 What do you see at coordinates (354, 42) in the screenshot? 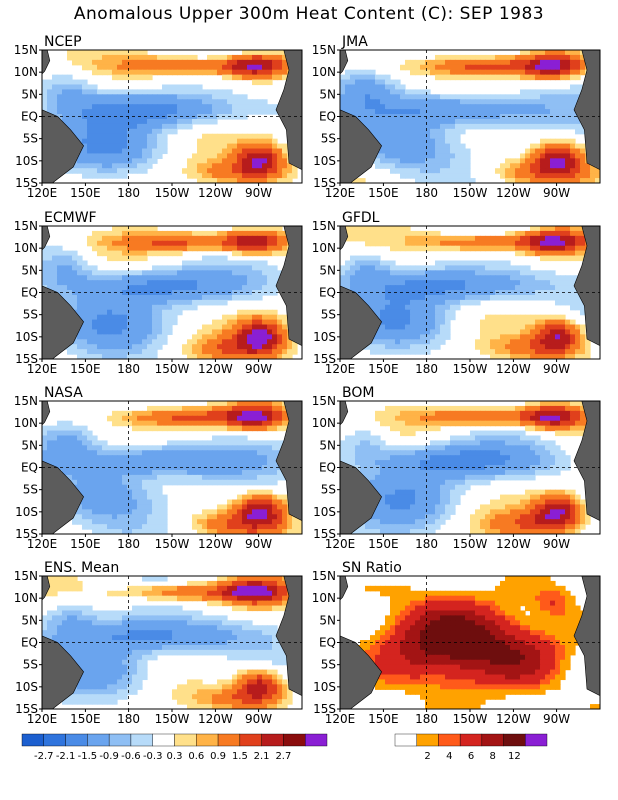
I see `panel-title: JMA` at bounding box center [354, 42].